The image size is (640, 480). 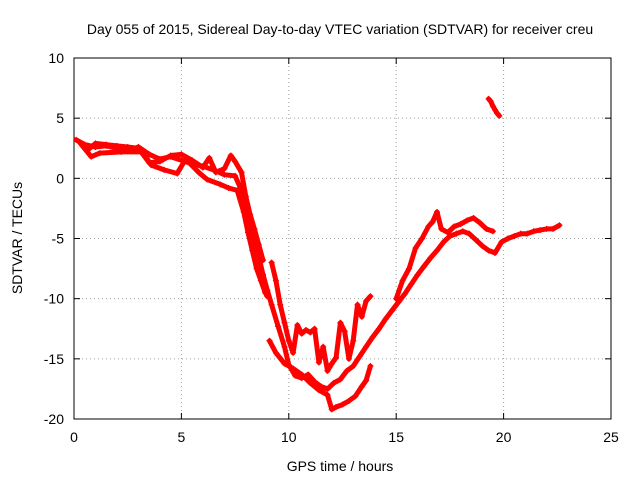 What do you see at coordinates (344, 437) in the screenshot?
I see `x-tick-labels: 0 5 10 15 20 25` at bounding box center [344, 437].